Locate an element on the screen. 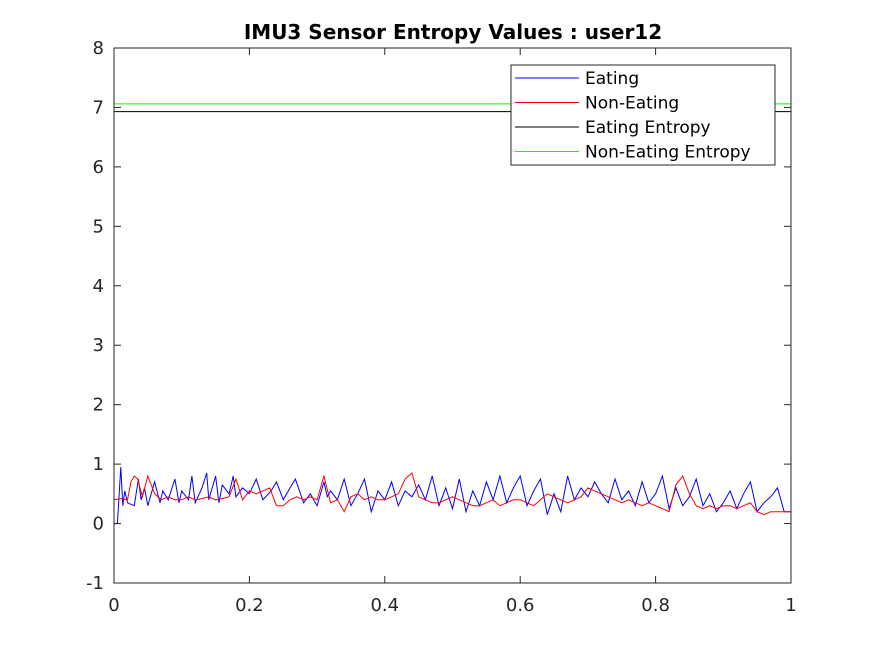 The width and height of the screenshot is (875, 661). series-line-non-eating is located at coordinates (452, 494).